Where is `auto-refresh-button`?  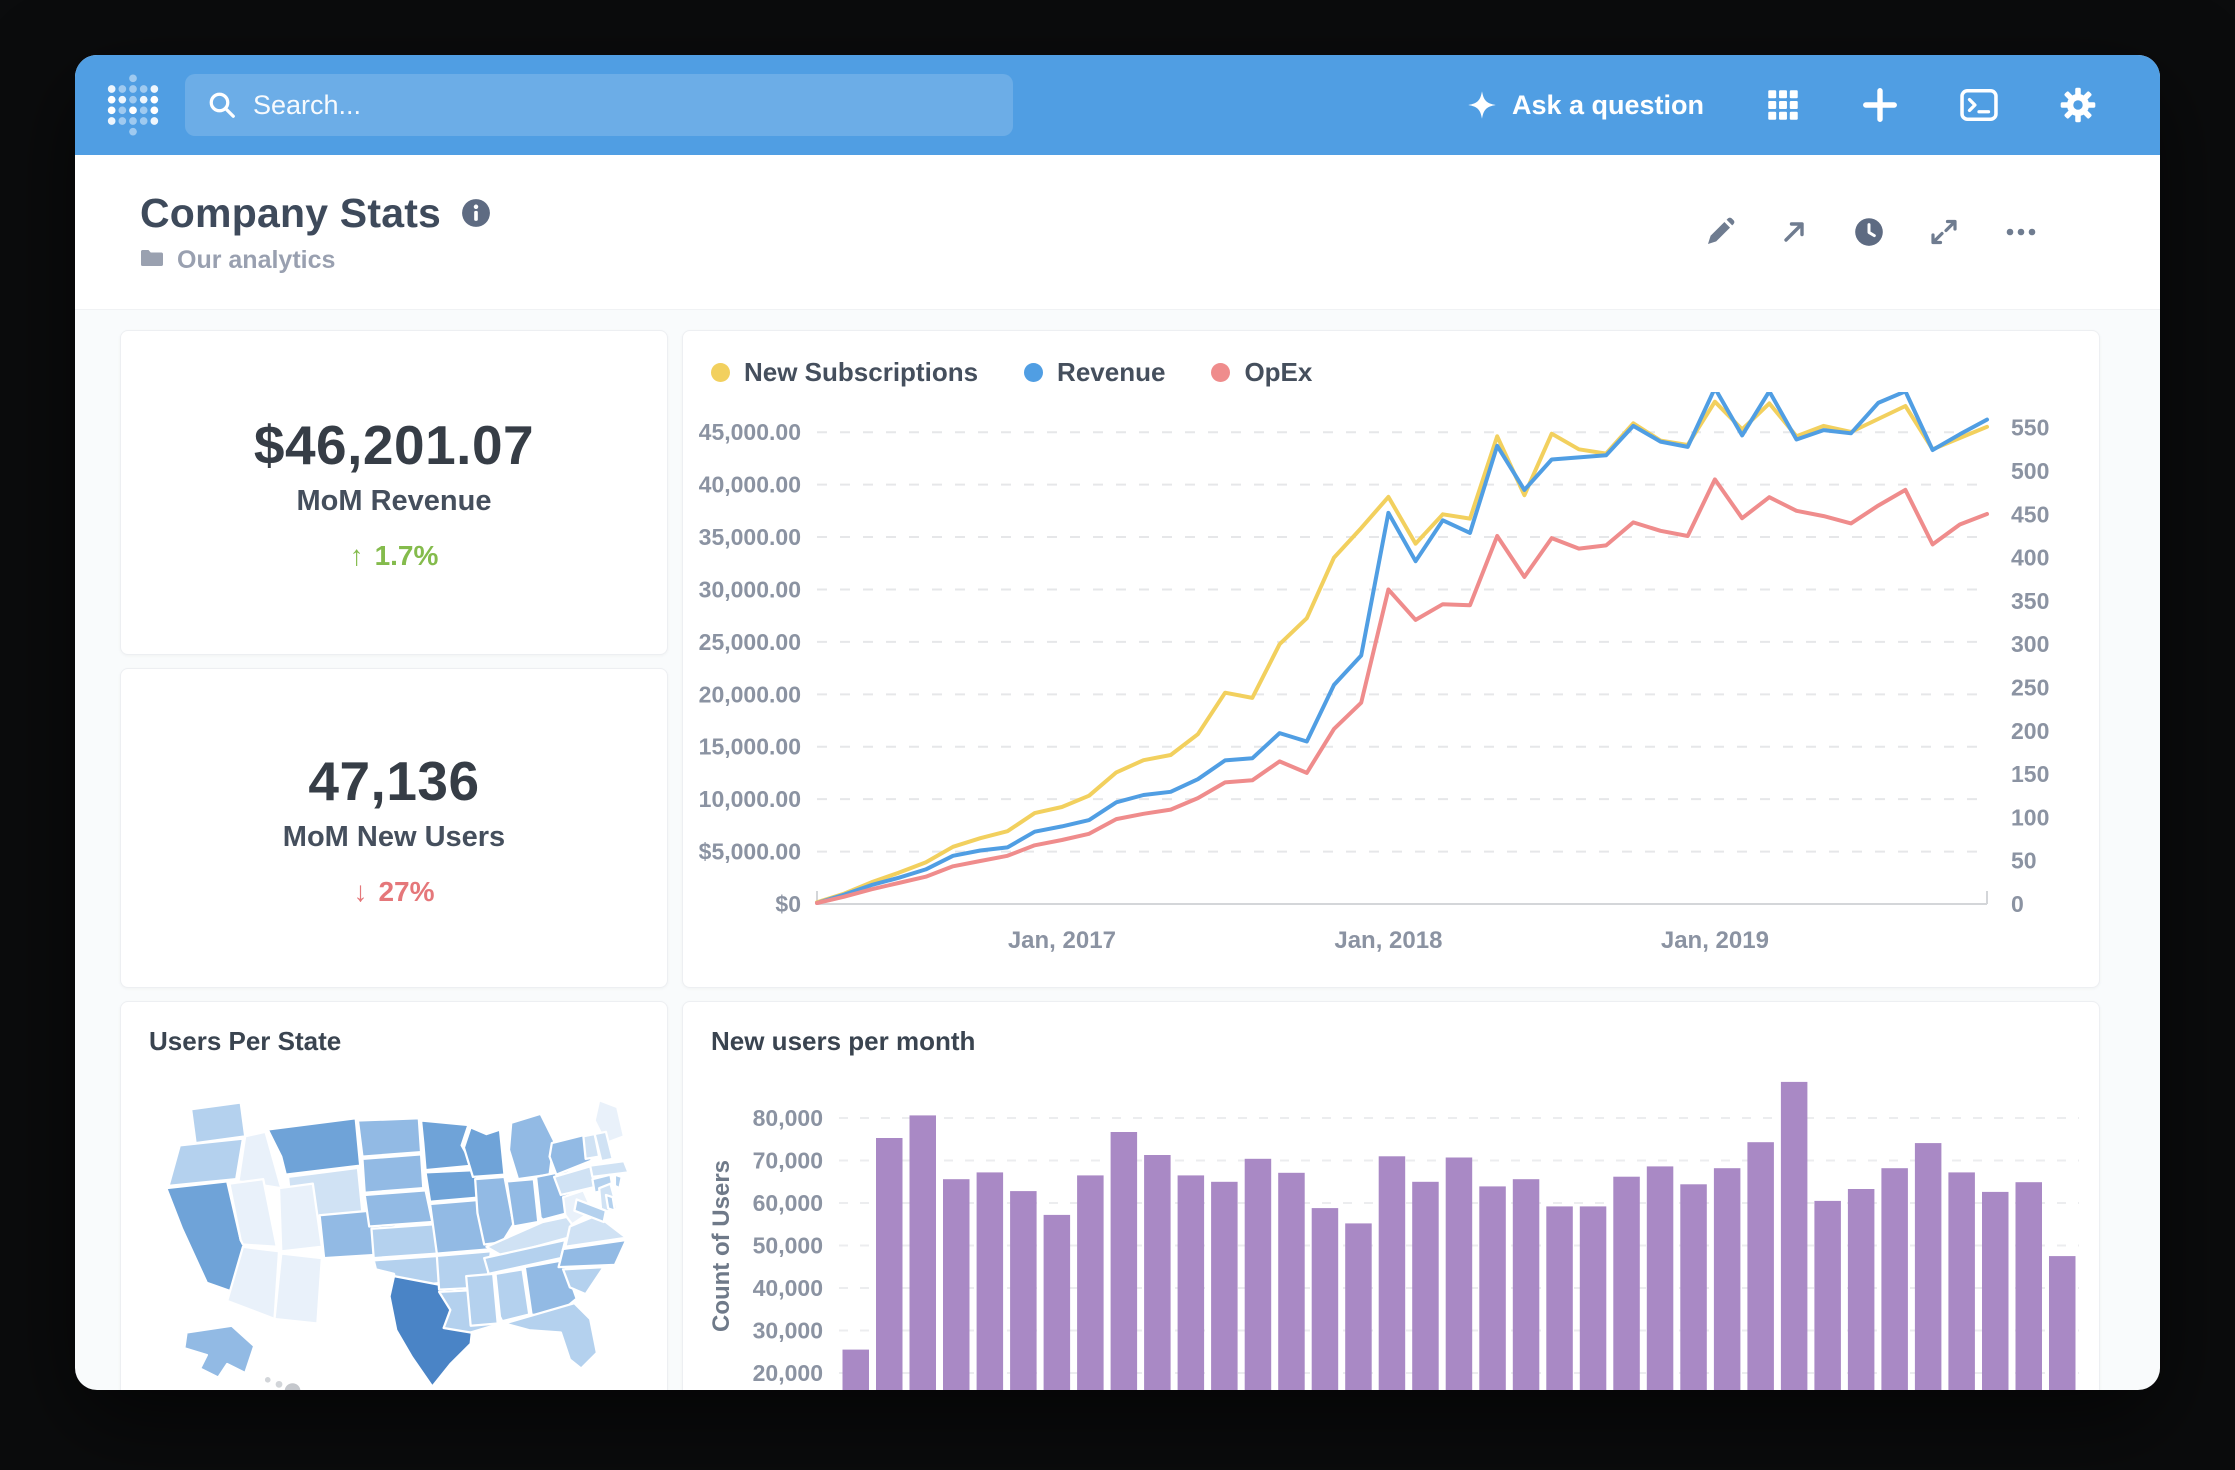
auto-refresh-button is located at coordinates (1869, 232).